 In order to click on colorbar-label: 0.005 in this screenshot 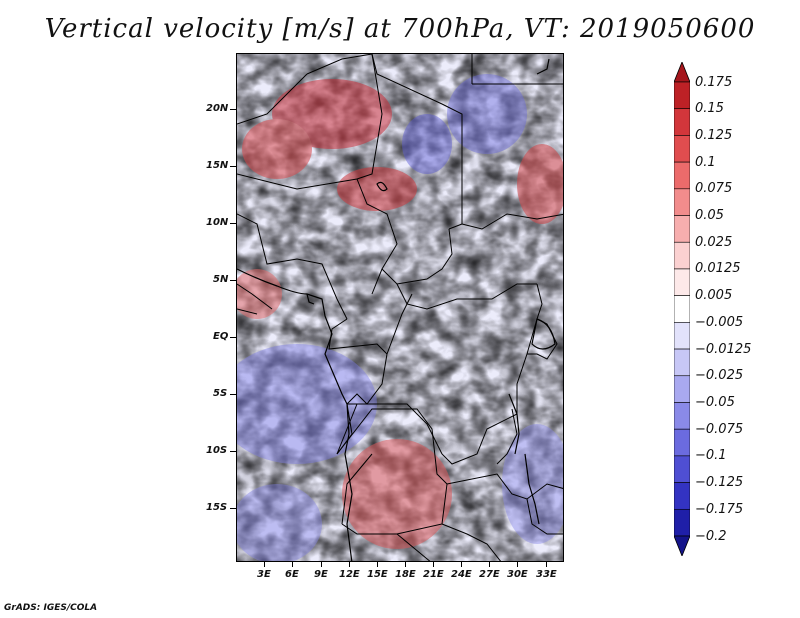, I will do `click(714, 296)`.